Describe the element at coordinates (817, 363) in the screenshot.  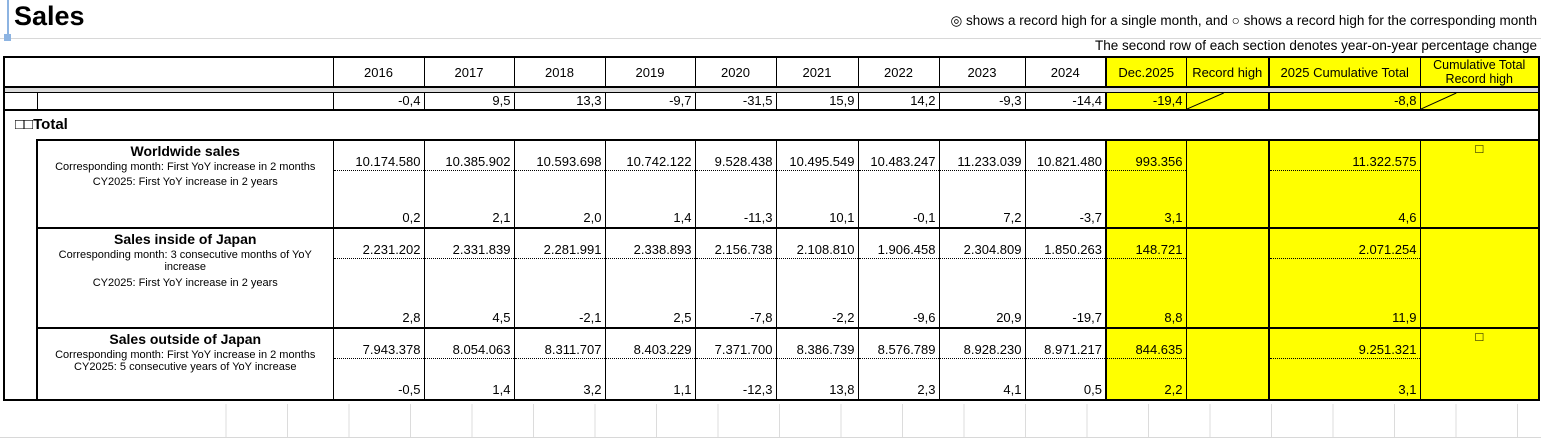
I see `value-cell: 8.386.739 13,8` at that location.